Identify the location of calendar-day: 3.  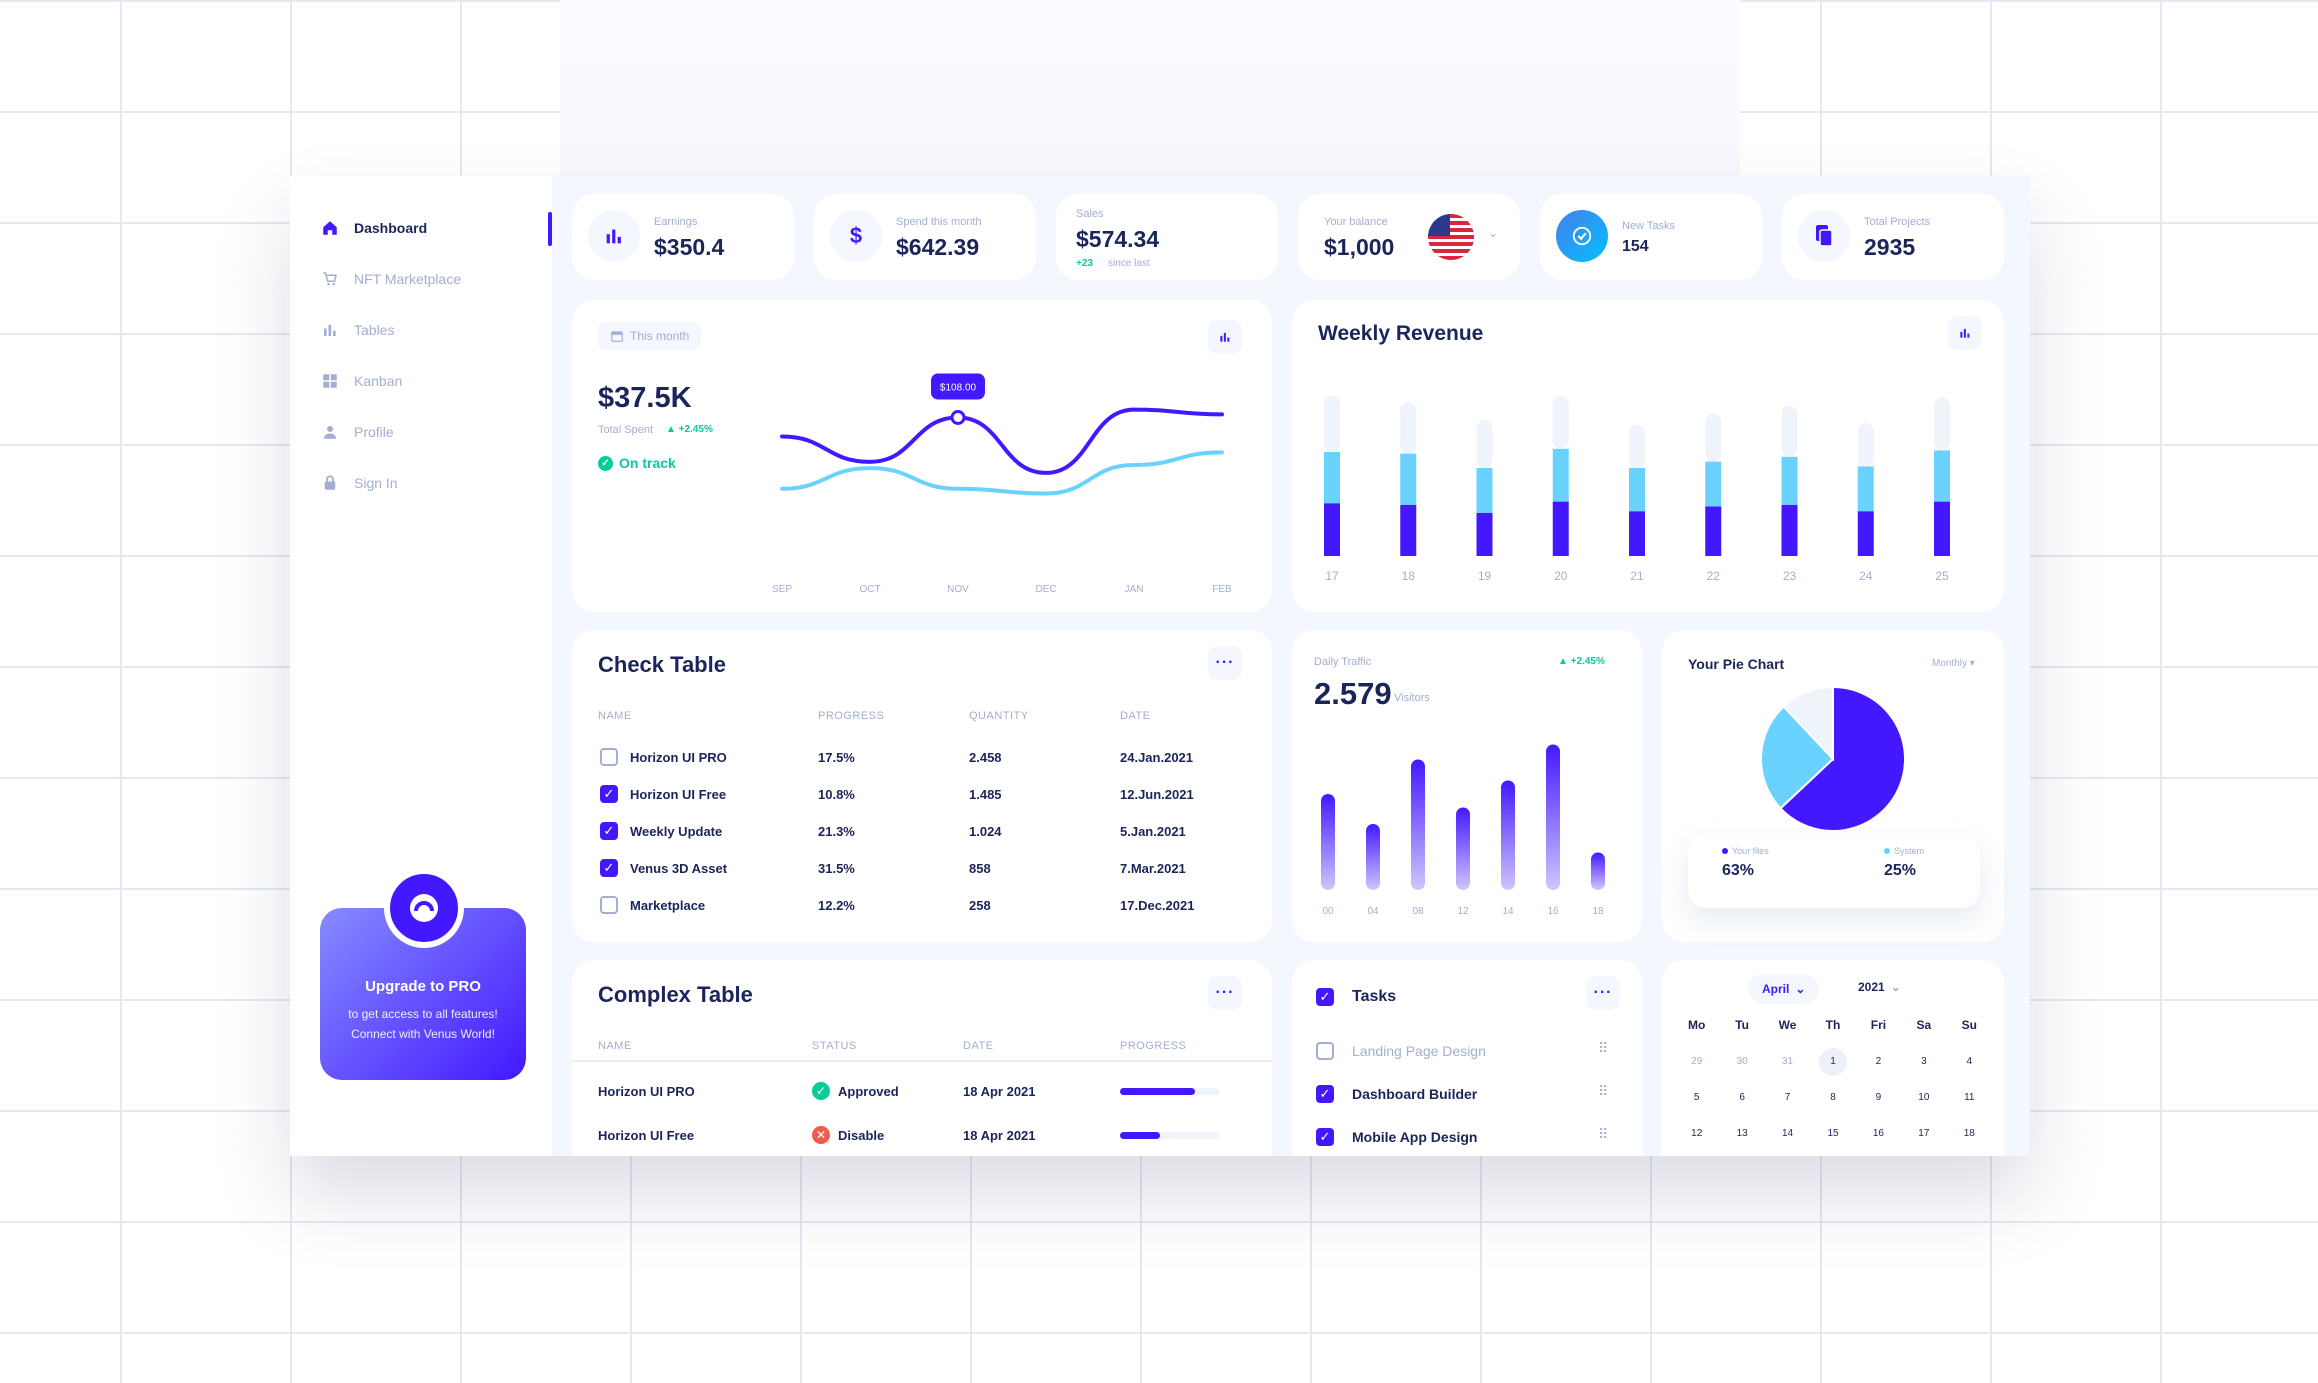
(1924, 1061).